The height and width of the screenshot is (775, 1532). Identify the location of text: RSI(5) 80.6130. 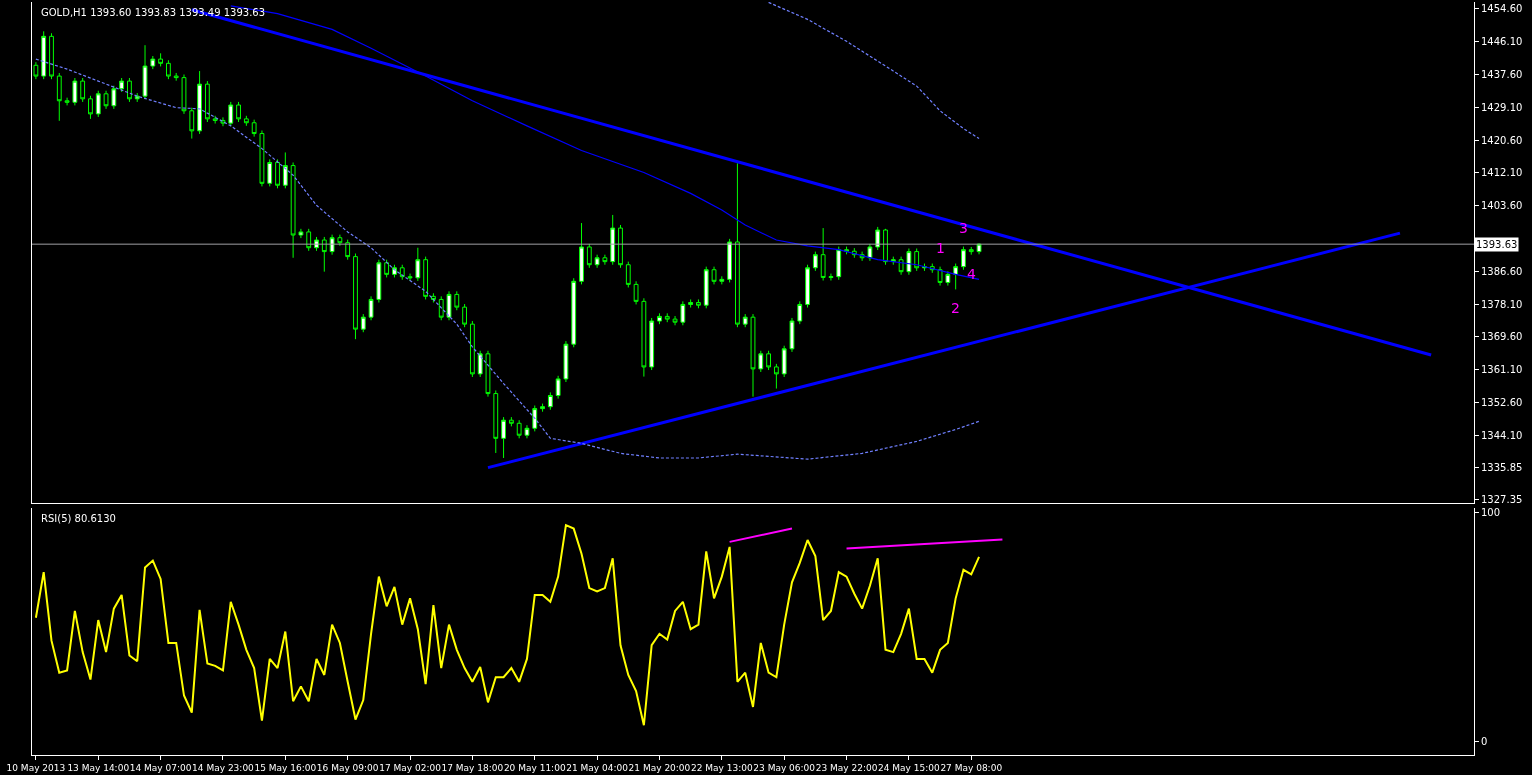
(78, 518).